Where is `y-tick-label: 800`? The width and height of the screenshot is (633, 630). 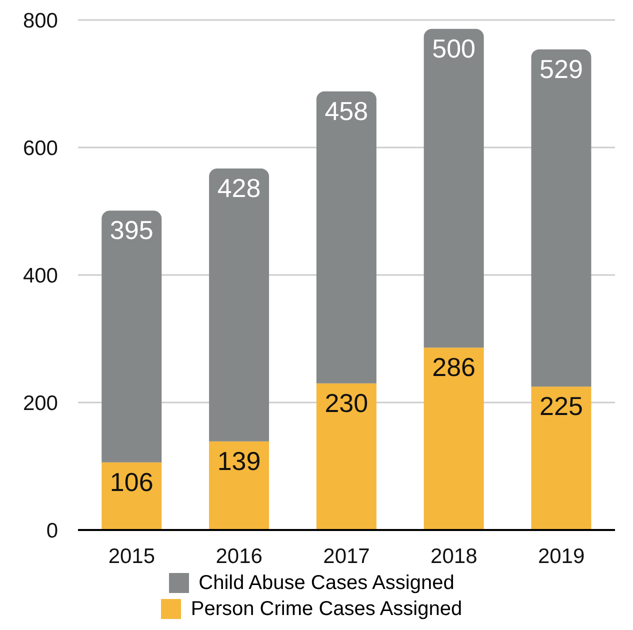
y-tick-label: 800 is located at coordinates (40, 20).